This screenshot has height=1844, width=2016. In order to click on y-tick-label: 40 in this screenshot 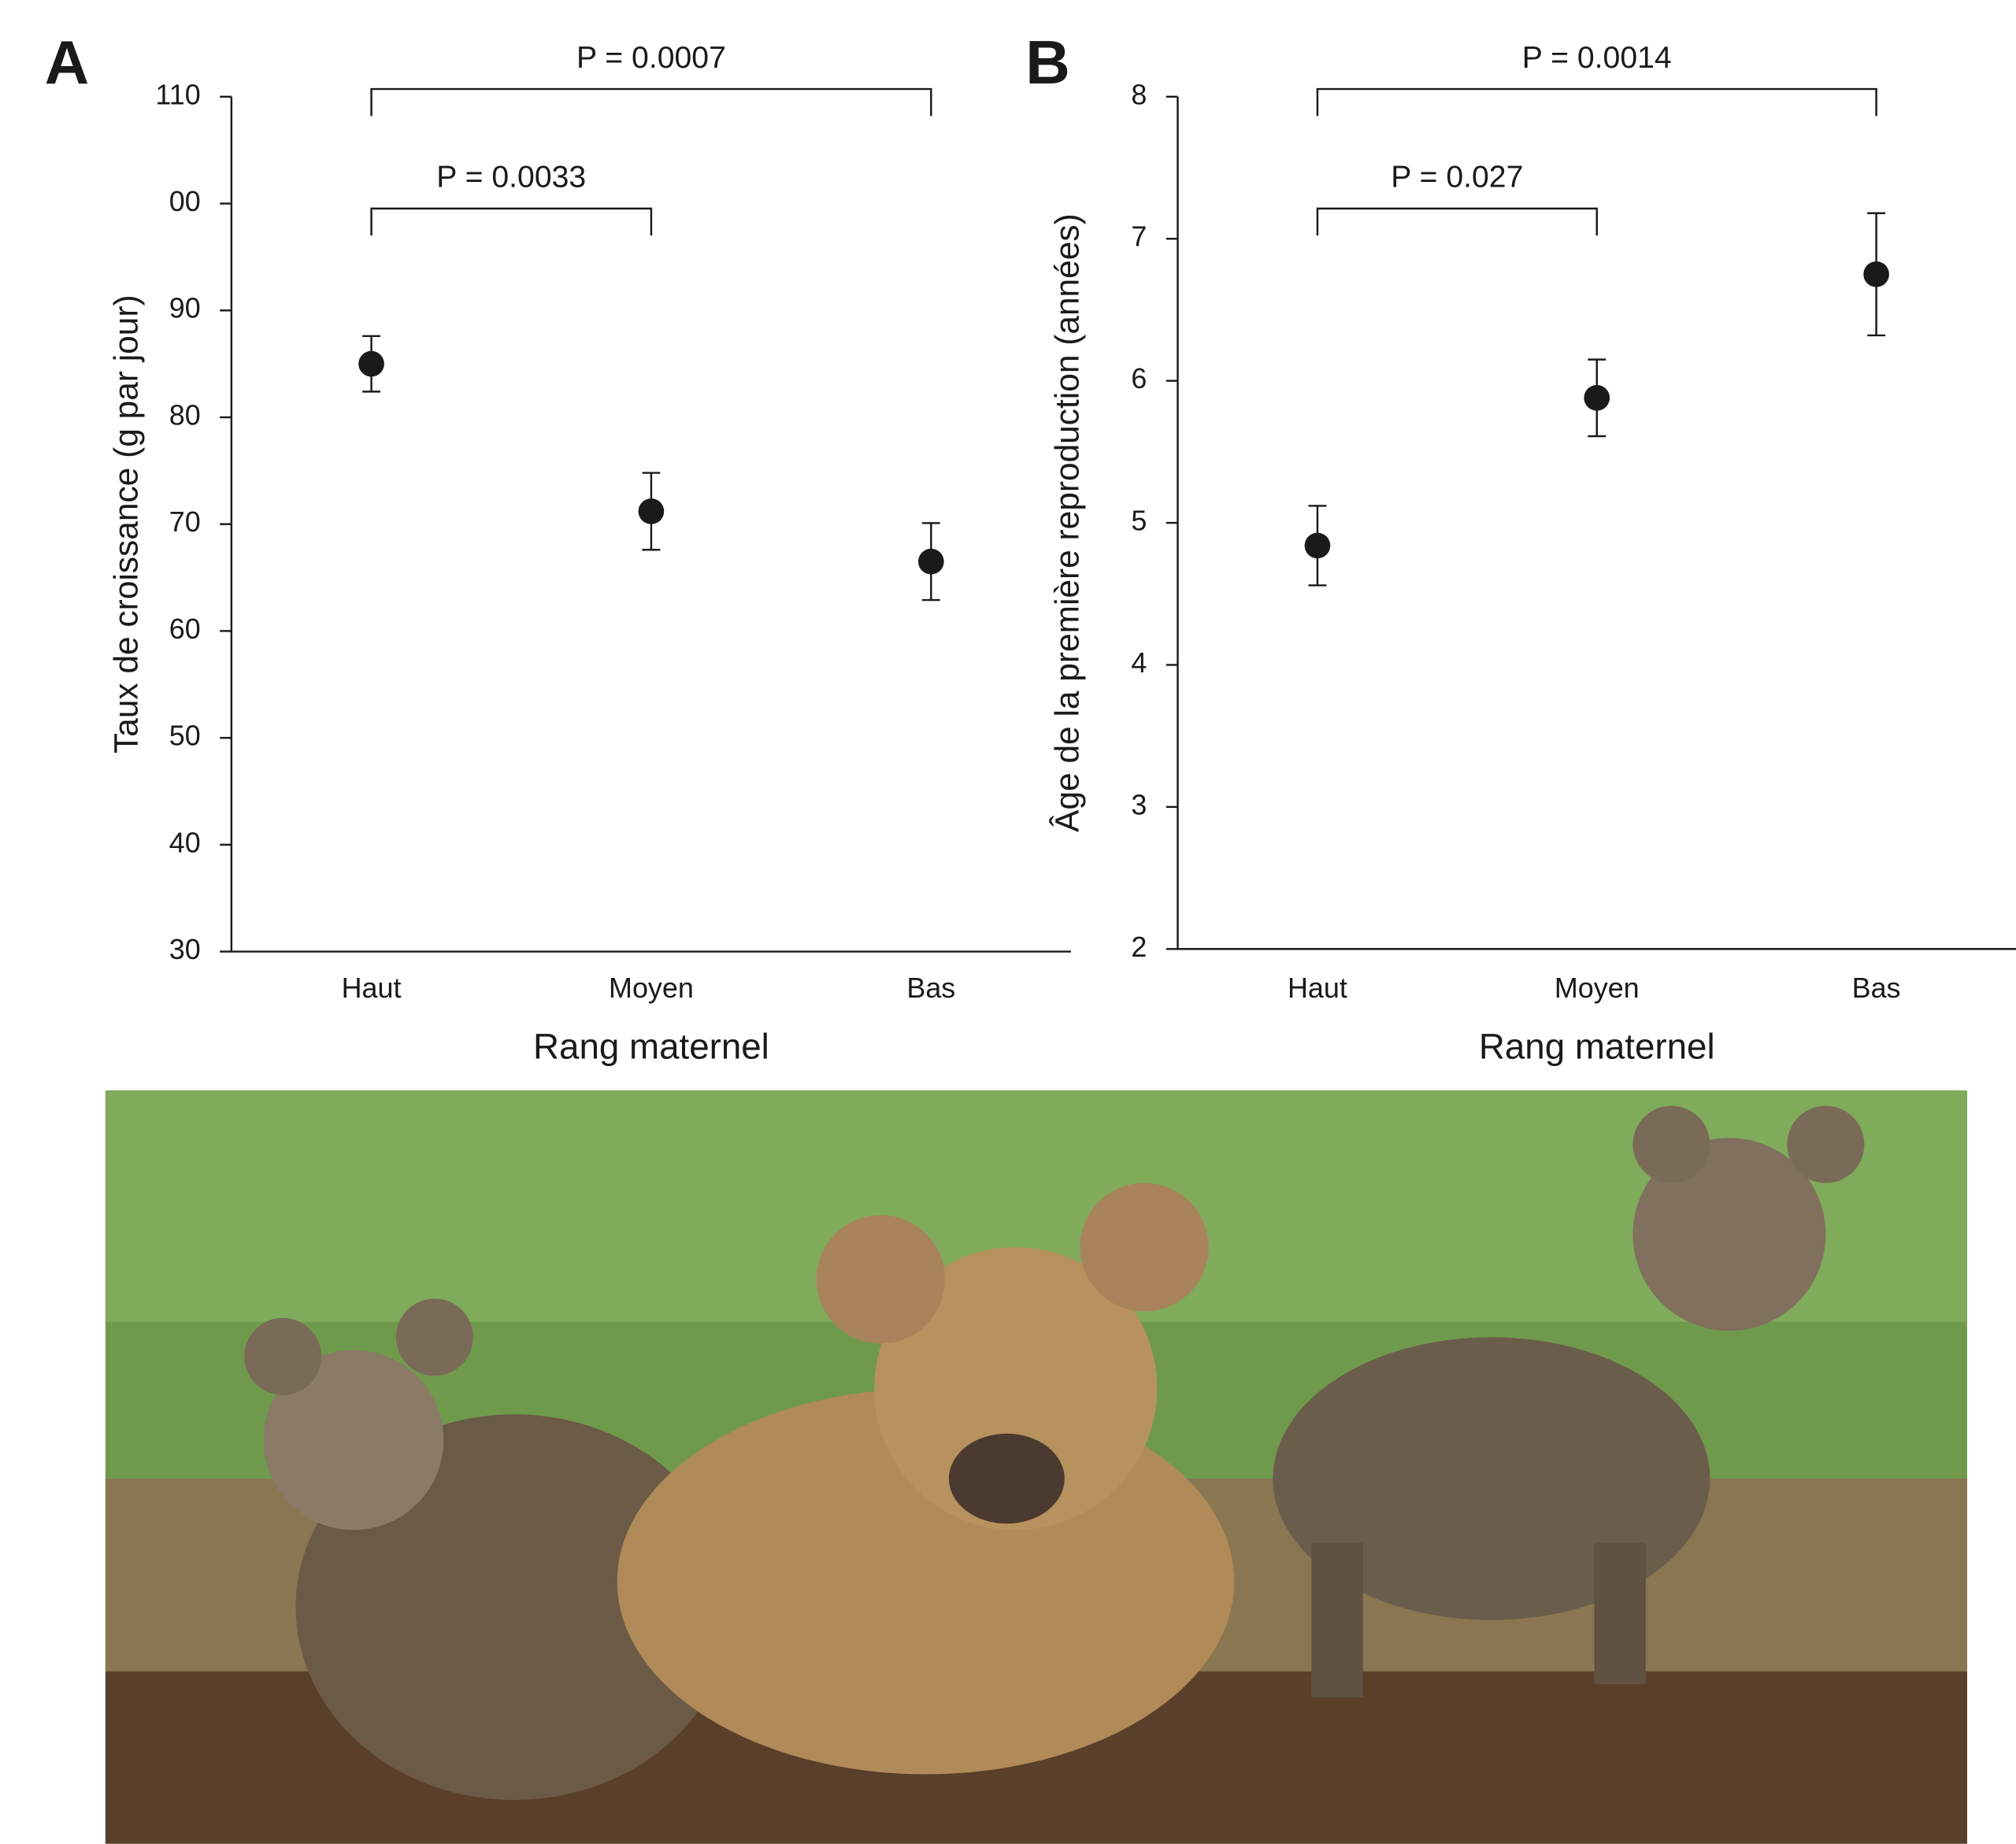, I will do `click(185, 842)`.